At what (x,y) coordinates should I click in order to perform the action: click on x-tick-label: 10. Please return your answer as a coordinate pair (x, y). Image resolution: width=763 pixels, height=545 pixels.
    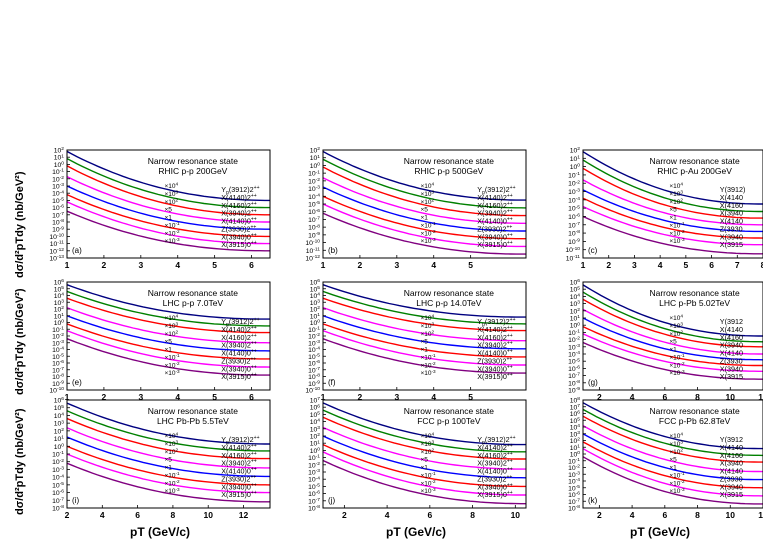
    Looking at the image, I should click on (516, 515).